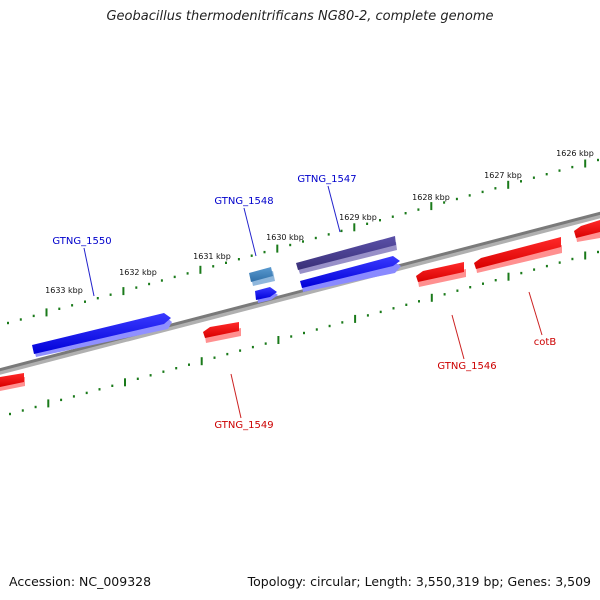  What do you see at coordinates (12, 380) in the screenshot?
I see `gene-left-edge-reverse` at bounding box center [12, 380].